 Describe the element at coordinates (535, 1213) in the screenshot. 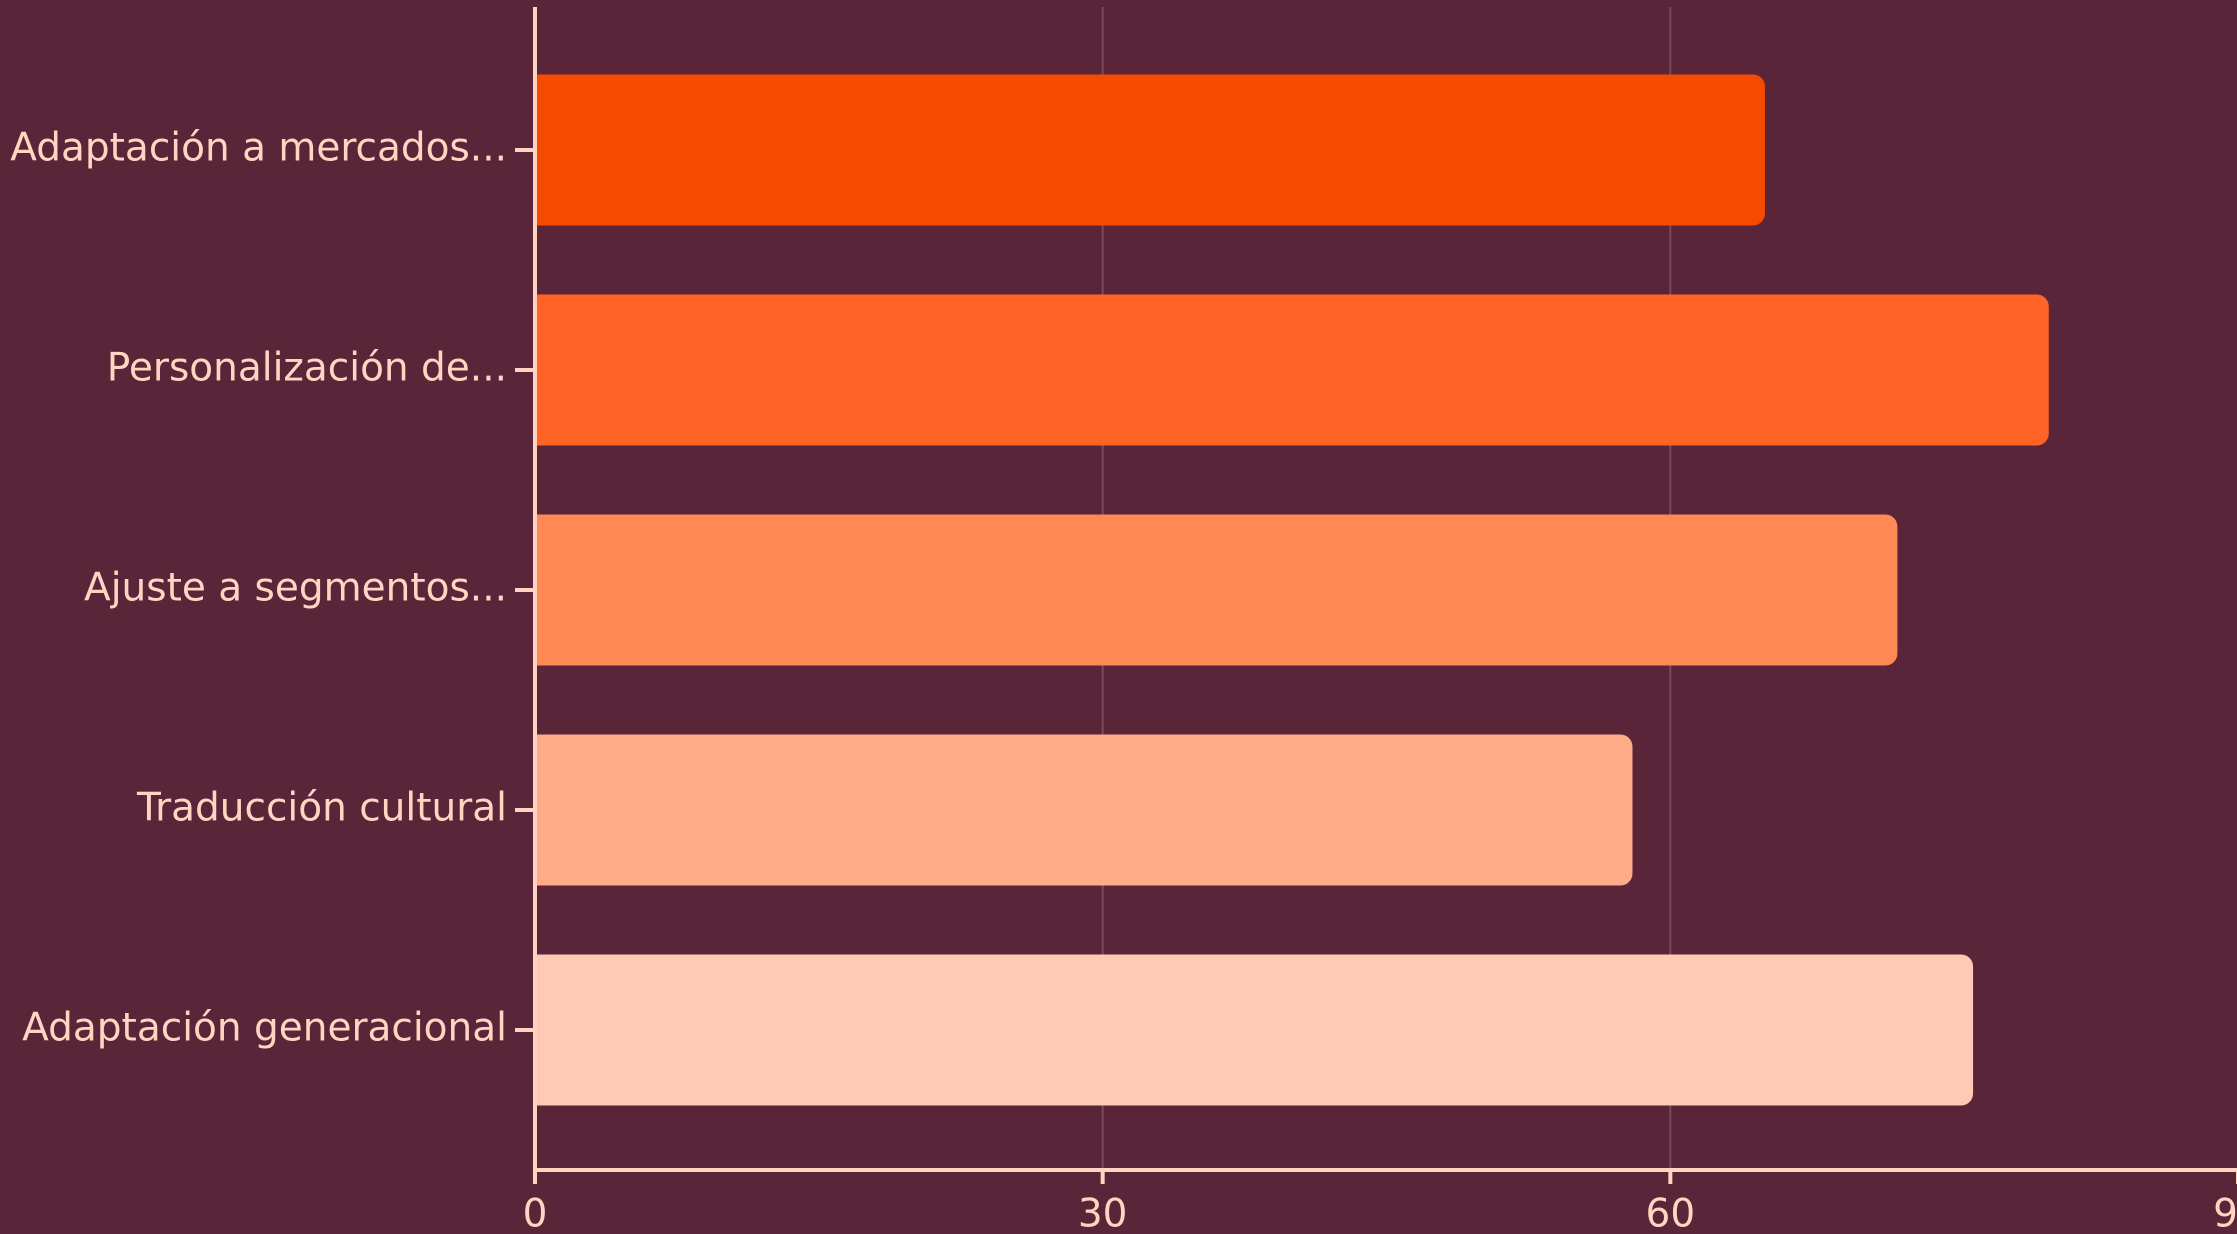

I see `x-tick-label: 0` at that location.